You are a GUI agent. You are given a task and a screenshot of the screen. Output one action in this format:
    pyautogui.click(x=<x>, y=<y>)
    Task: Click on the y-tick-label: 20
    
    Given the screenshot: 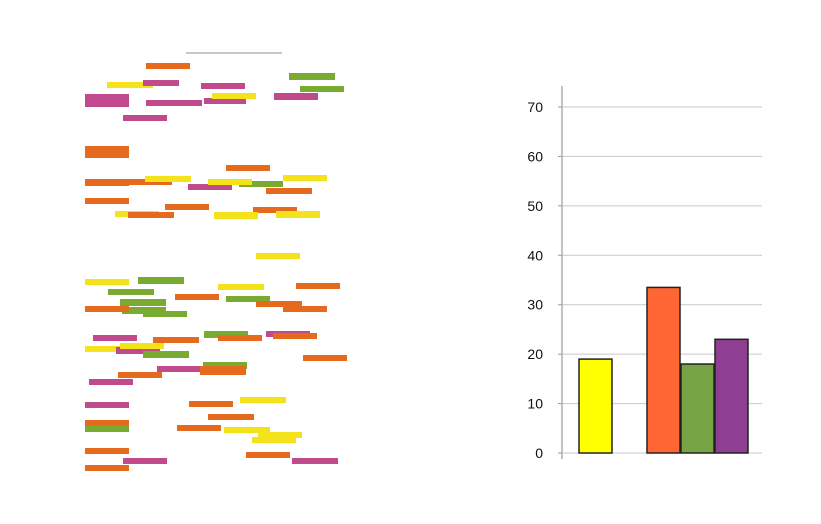 What is the action you would take?
    pyautogui.click(x=535, y=354)
    